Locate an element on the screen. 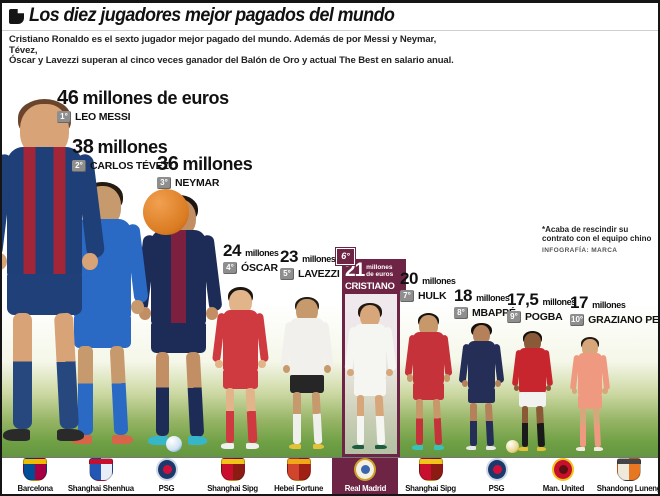  rank-badge: 5° is located at coordinates (287, 274).